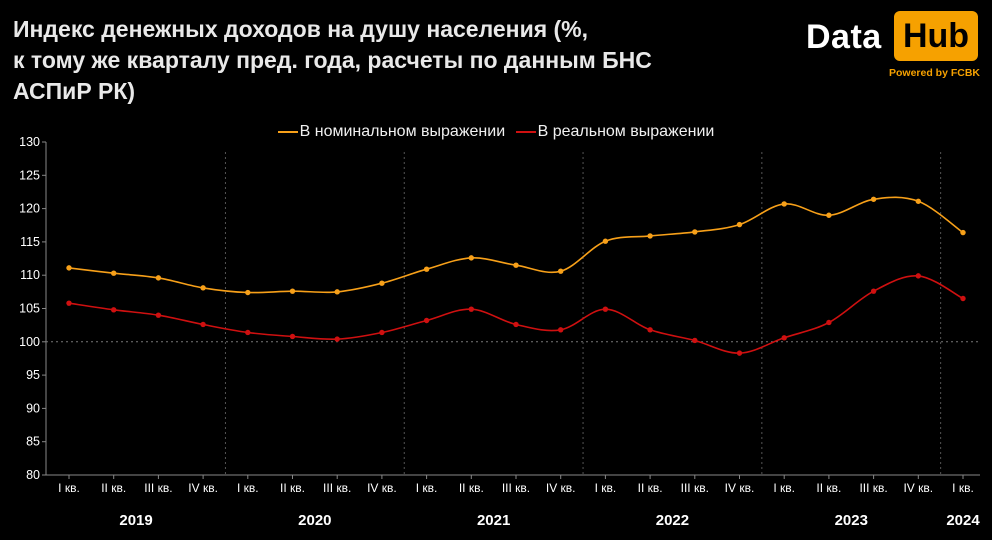  I want to click on y-tick-label: 90, so click(33, 408).